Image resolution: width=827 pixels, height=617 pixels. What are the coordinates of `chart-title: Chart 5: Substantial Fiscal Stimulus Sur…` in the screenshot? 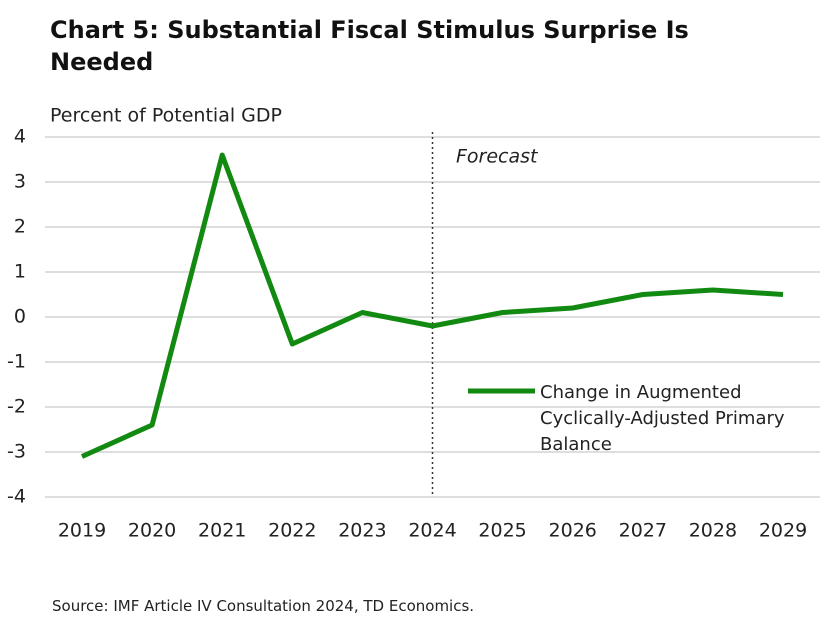 It's located at (369, 46).